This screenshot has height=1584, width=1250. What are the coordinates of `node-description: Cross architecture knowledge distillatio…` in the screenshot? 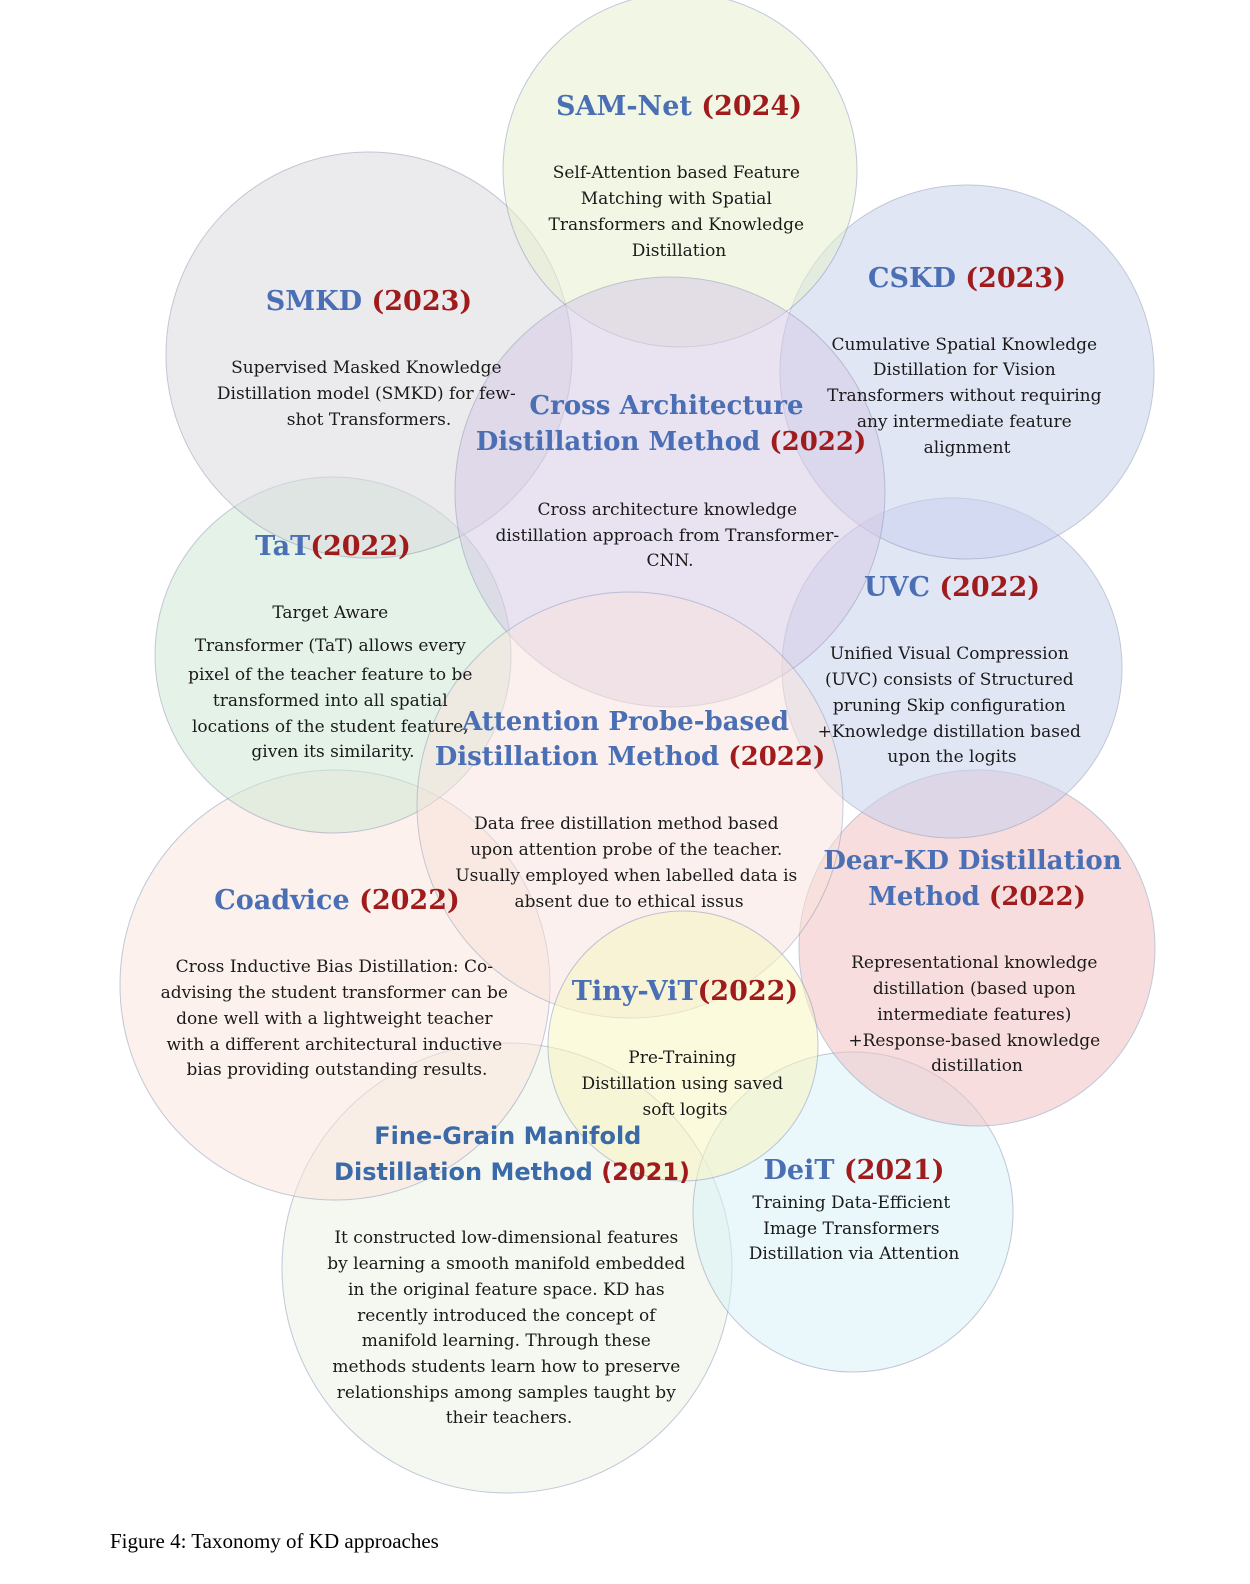 It's located at (669, 535).